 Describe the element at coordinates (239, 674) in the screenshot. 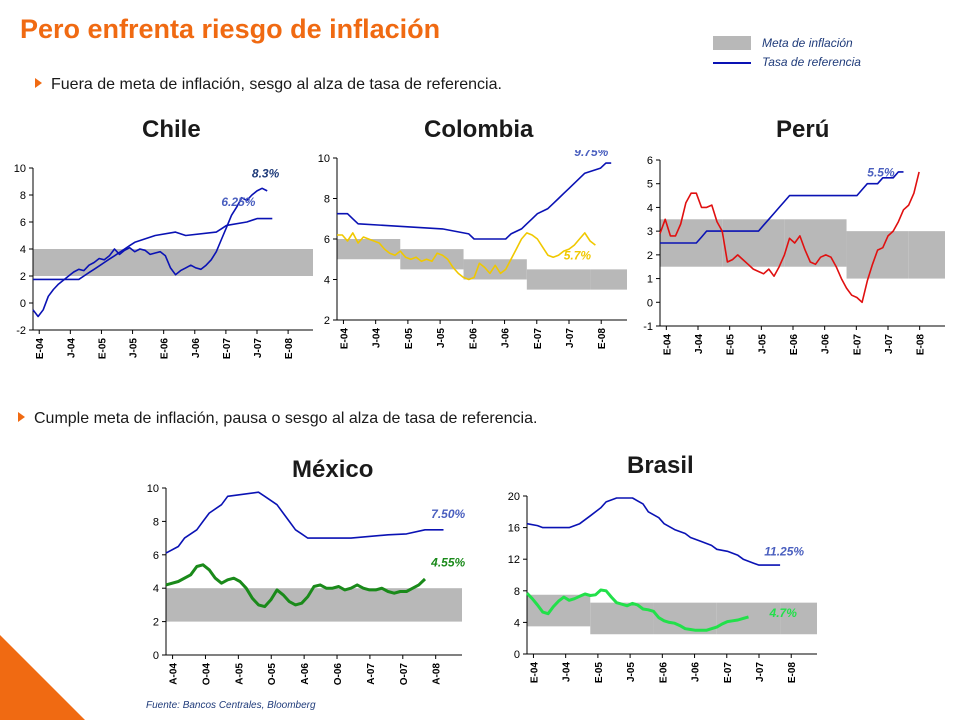

I see `x-tick-label: A-05` at that location.